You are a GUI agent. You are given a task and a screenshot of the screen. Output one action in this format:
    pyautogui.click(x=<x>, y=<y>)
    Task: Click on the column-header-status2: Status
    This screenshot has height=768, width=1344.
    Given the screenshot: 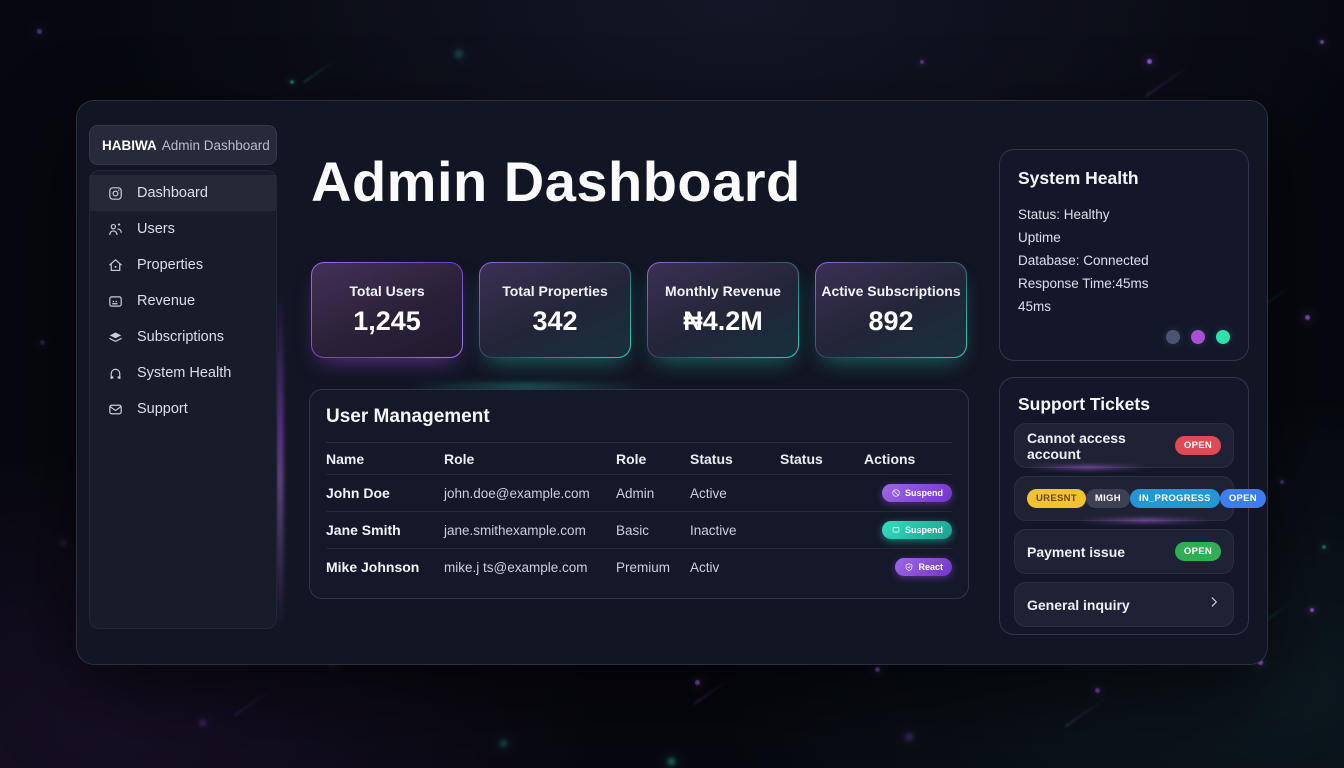 What is the action you would take?
    pyautogui.click(x=801, y=458)
    